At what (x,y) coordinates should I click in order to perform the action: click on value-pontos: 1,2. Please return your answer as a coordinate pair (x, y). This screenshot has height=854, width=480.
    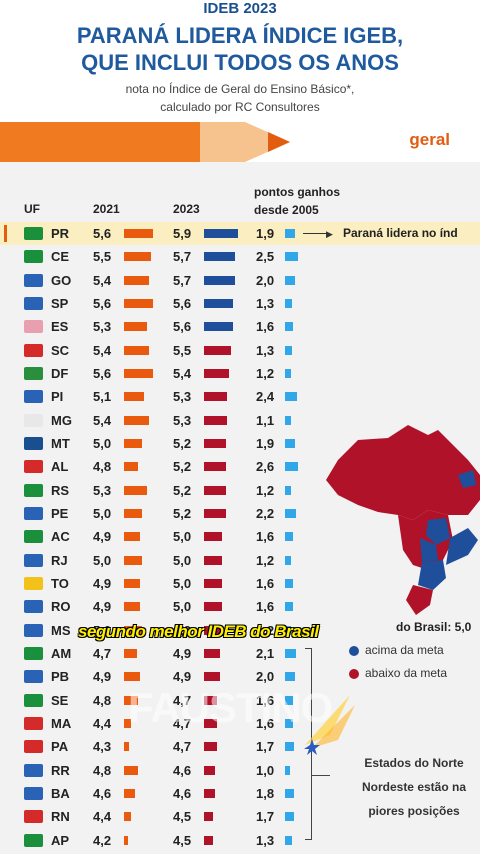
    Looking at the image, I should click on (265, 560).